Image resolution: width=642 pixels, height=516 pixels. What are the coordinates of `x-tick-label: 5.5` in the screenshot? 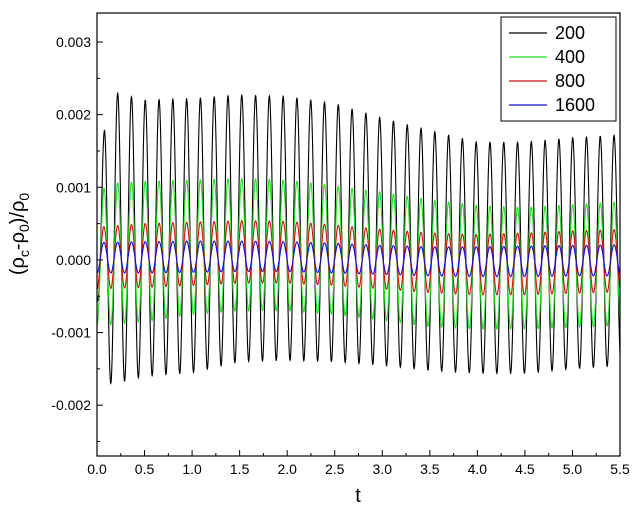 It's located at (620, 469).